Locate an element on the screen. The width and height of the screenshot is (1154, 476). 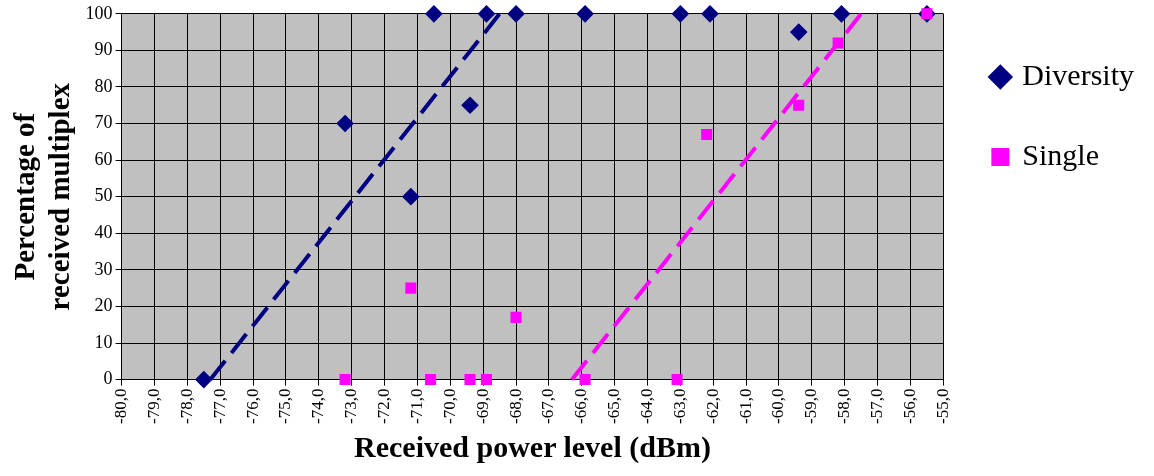
x-tick-label: -78,0 is located at coordinates (186, 406).